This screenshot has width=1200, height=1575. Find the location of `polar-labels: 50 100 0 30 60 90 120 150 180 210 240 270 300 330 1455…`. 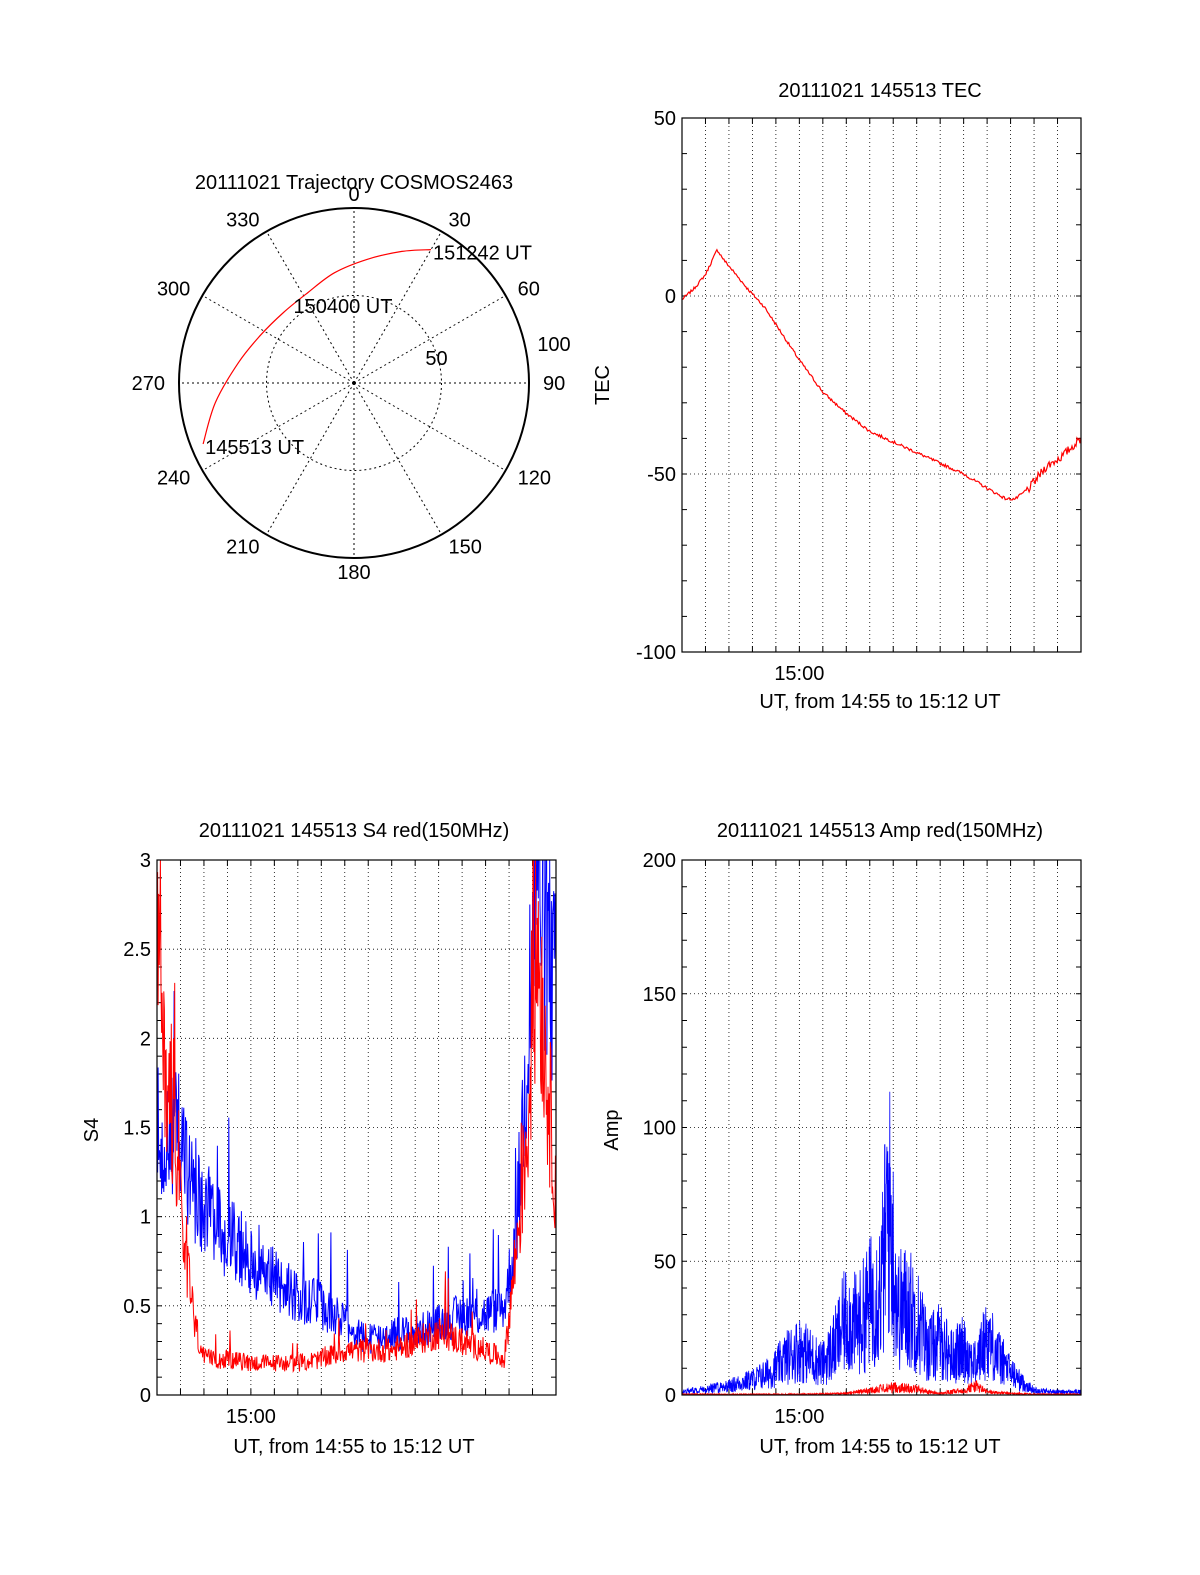

polar-labels: 50 100 0 30 60 90 120 150 180 210 240 270 300 330 1455… is located at coordinates (351, 384).